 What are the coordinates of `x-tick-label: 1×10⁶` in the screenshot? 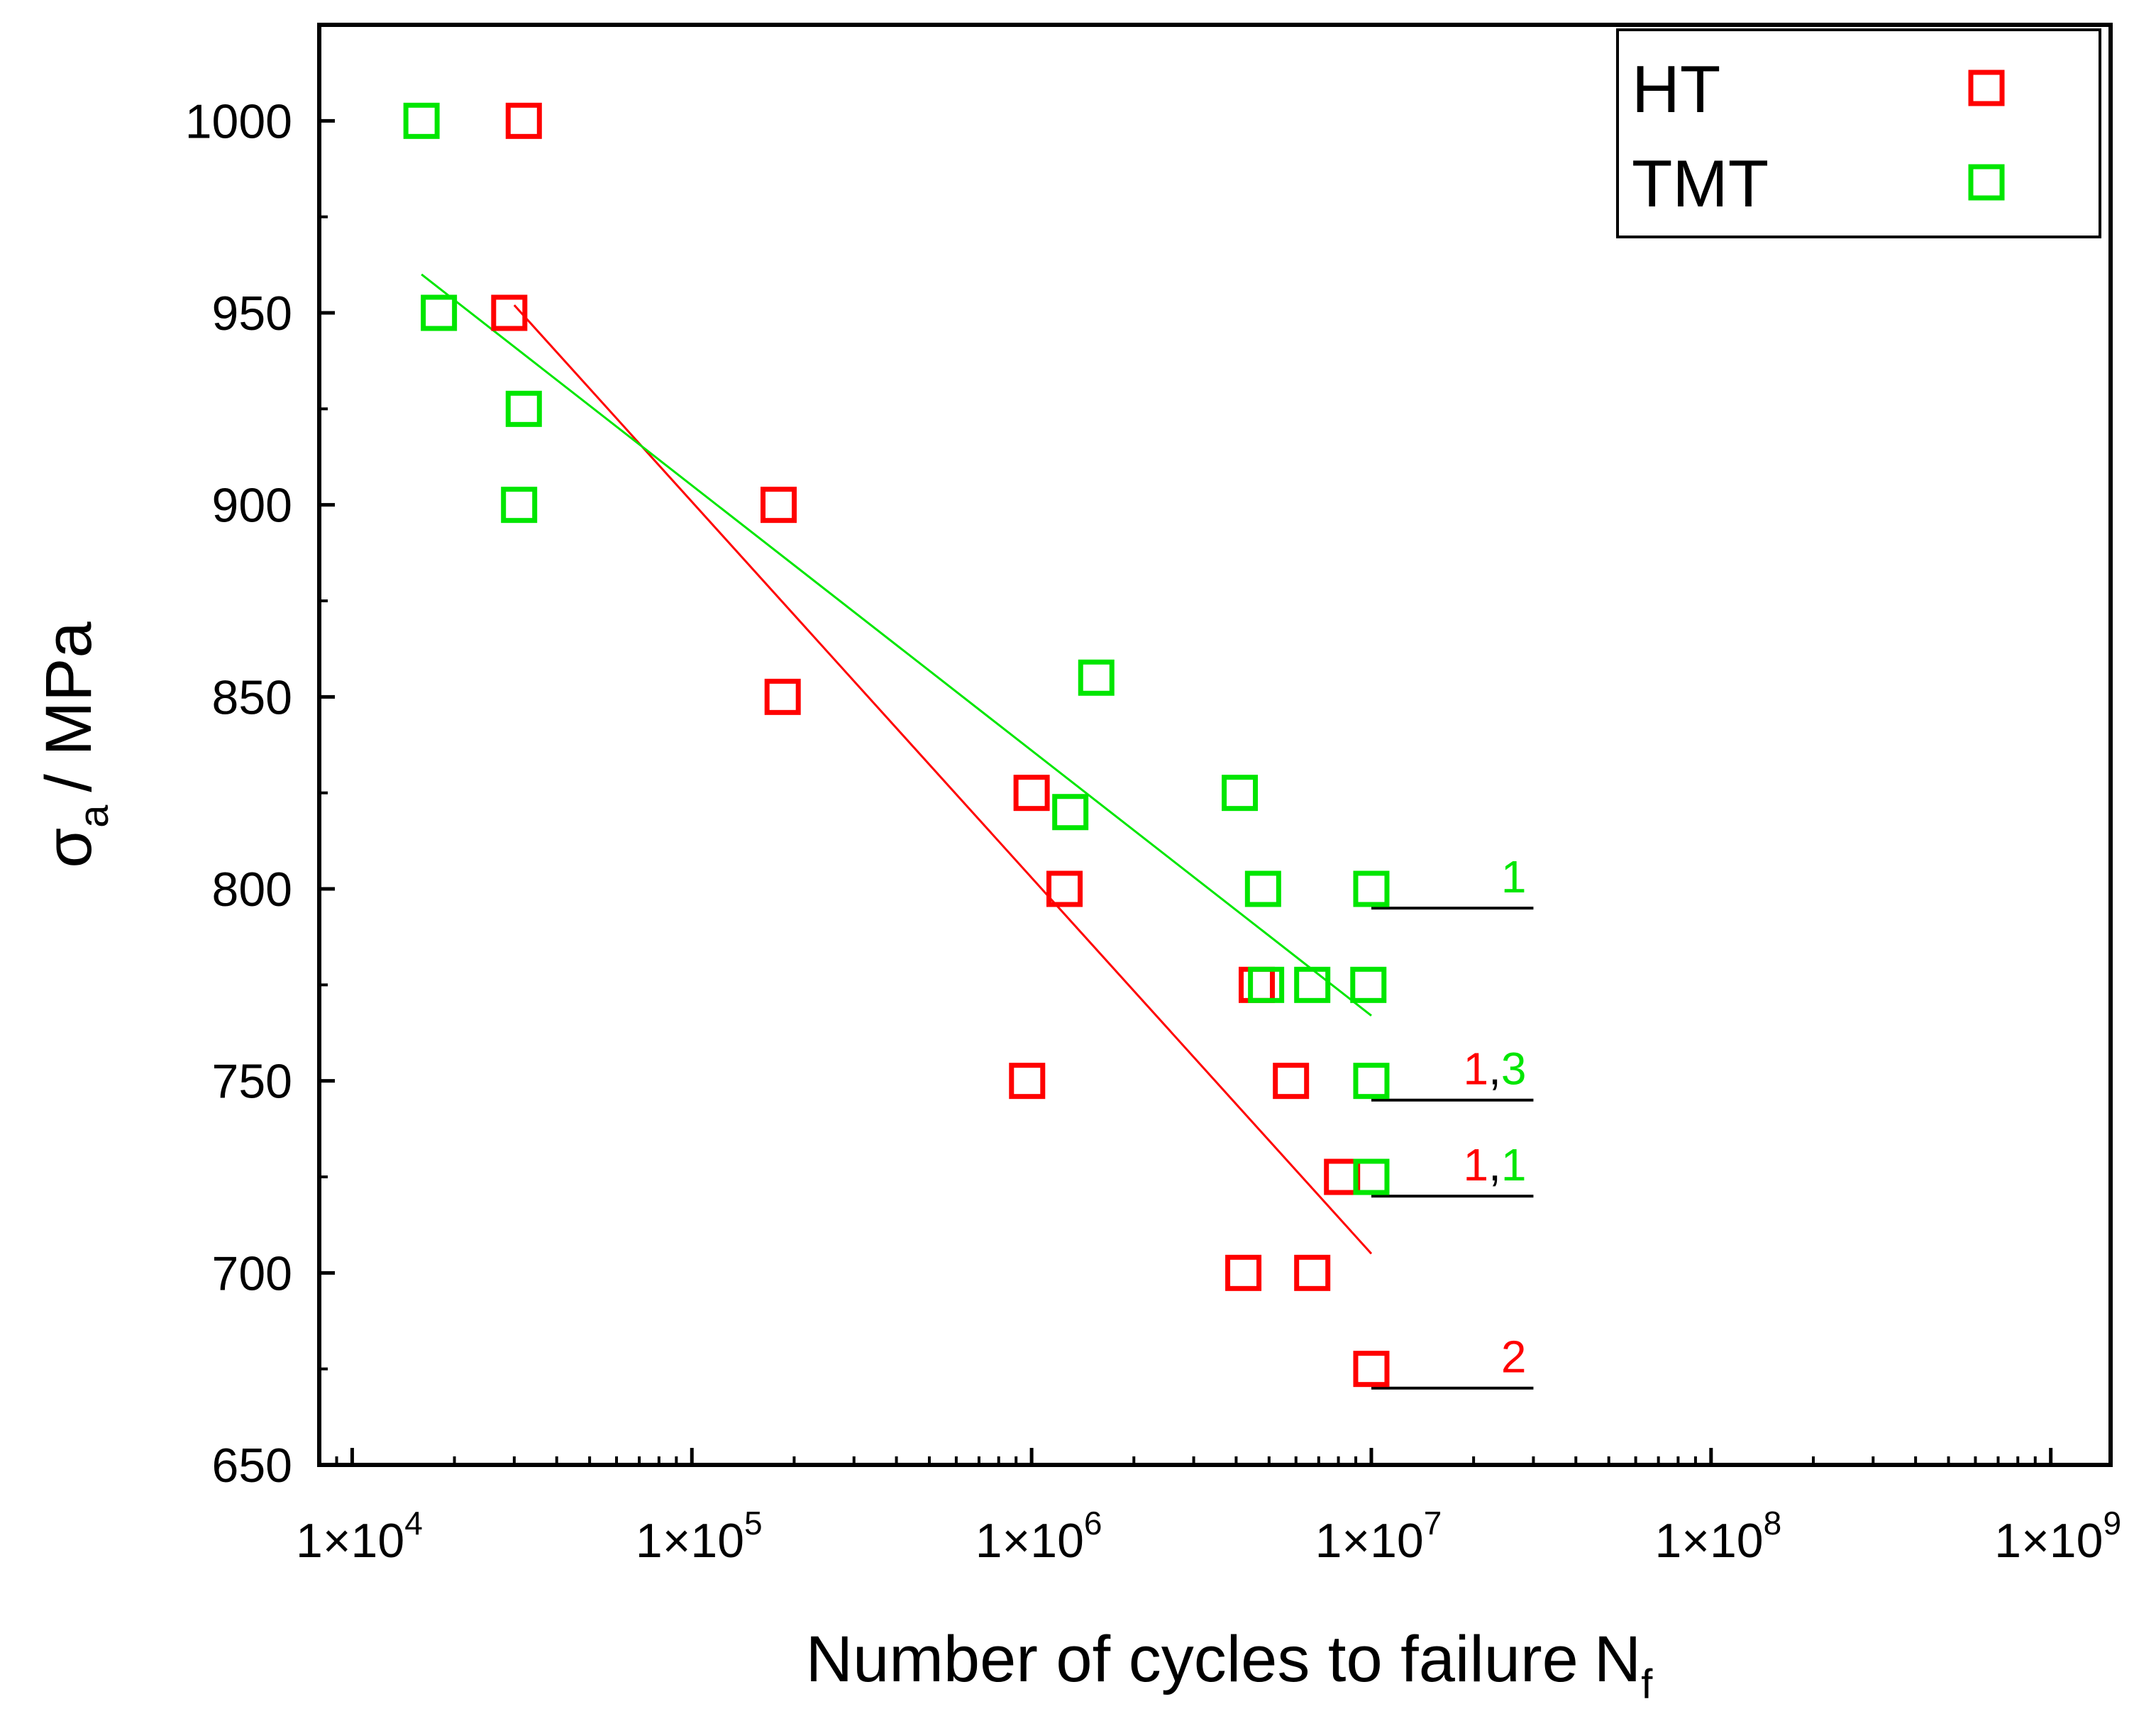 It's located at (1038, 1536).